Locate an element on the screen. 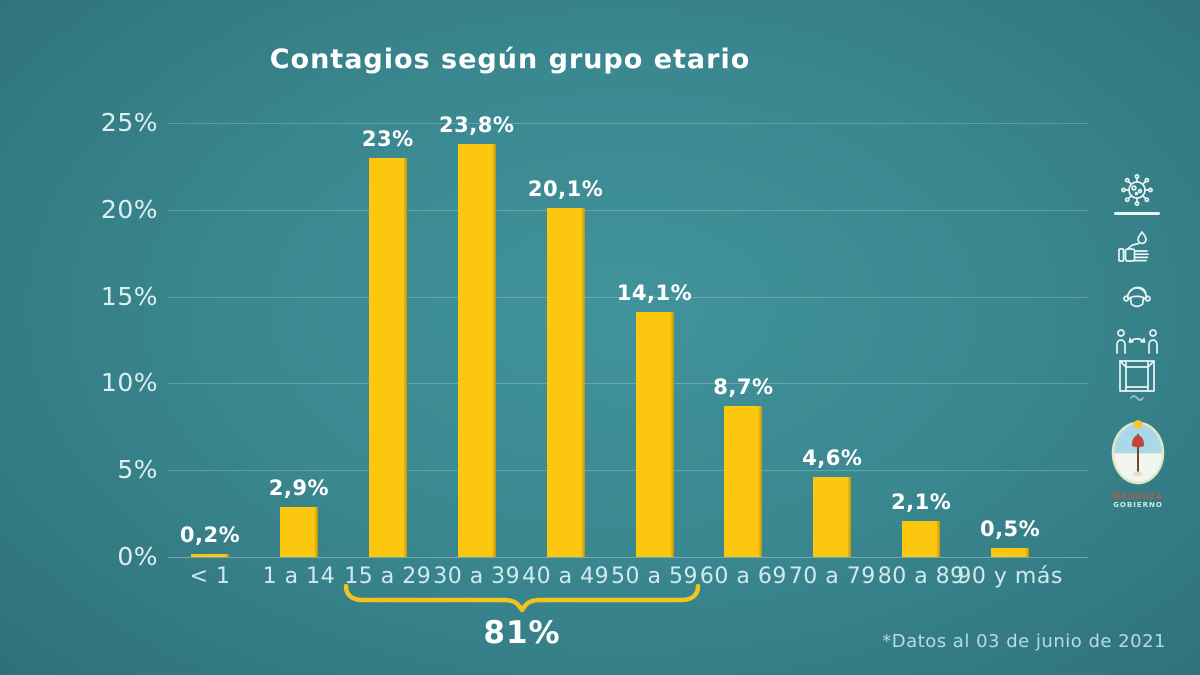 This screenshot has height=675, width=1200. bar-value-label: 23% is located at coordinates (387, 138).